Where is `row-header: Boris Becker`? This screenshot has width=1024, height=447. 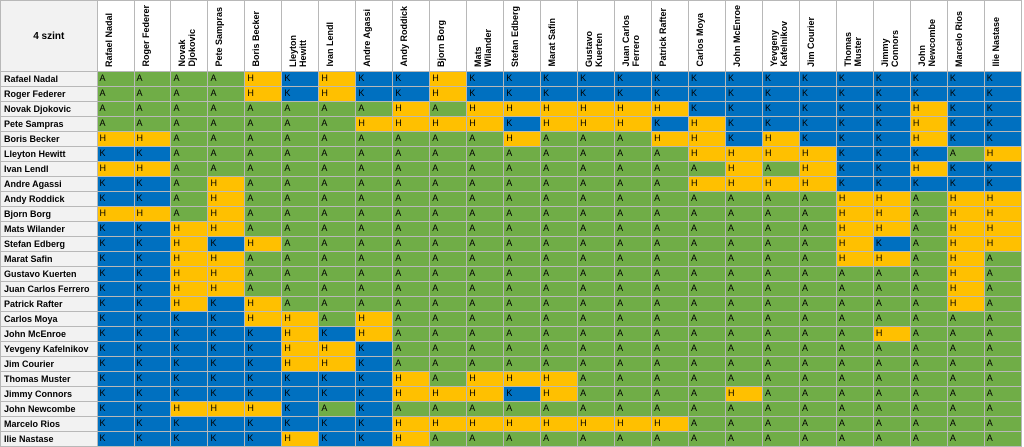 row-header: Boris Becker is located at coordinates (49, 139).